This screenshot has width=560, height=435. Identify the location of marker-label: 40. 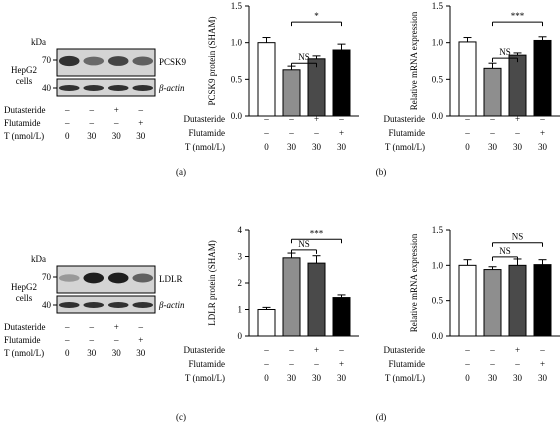
(47, 305).